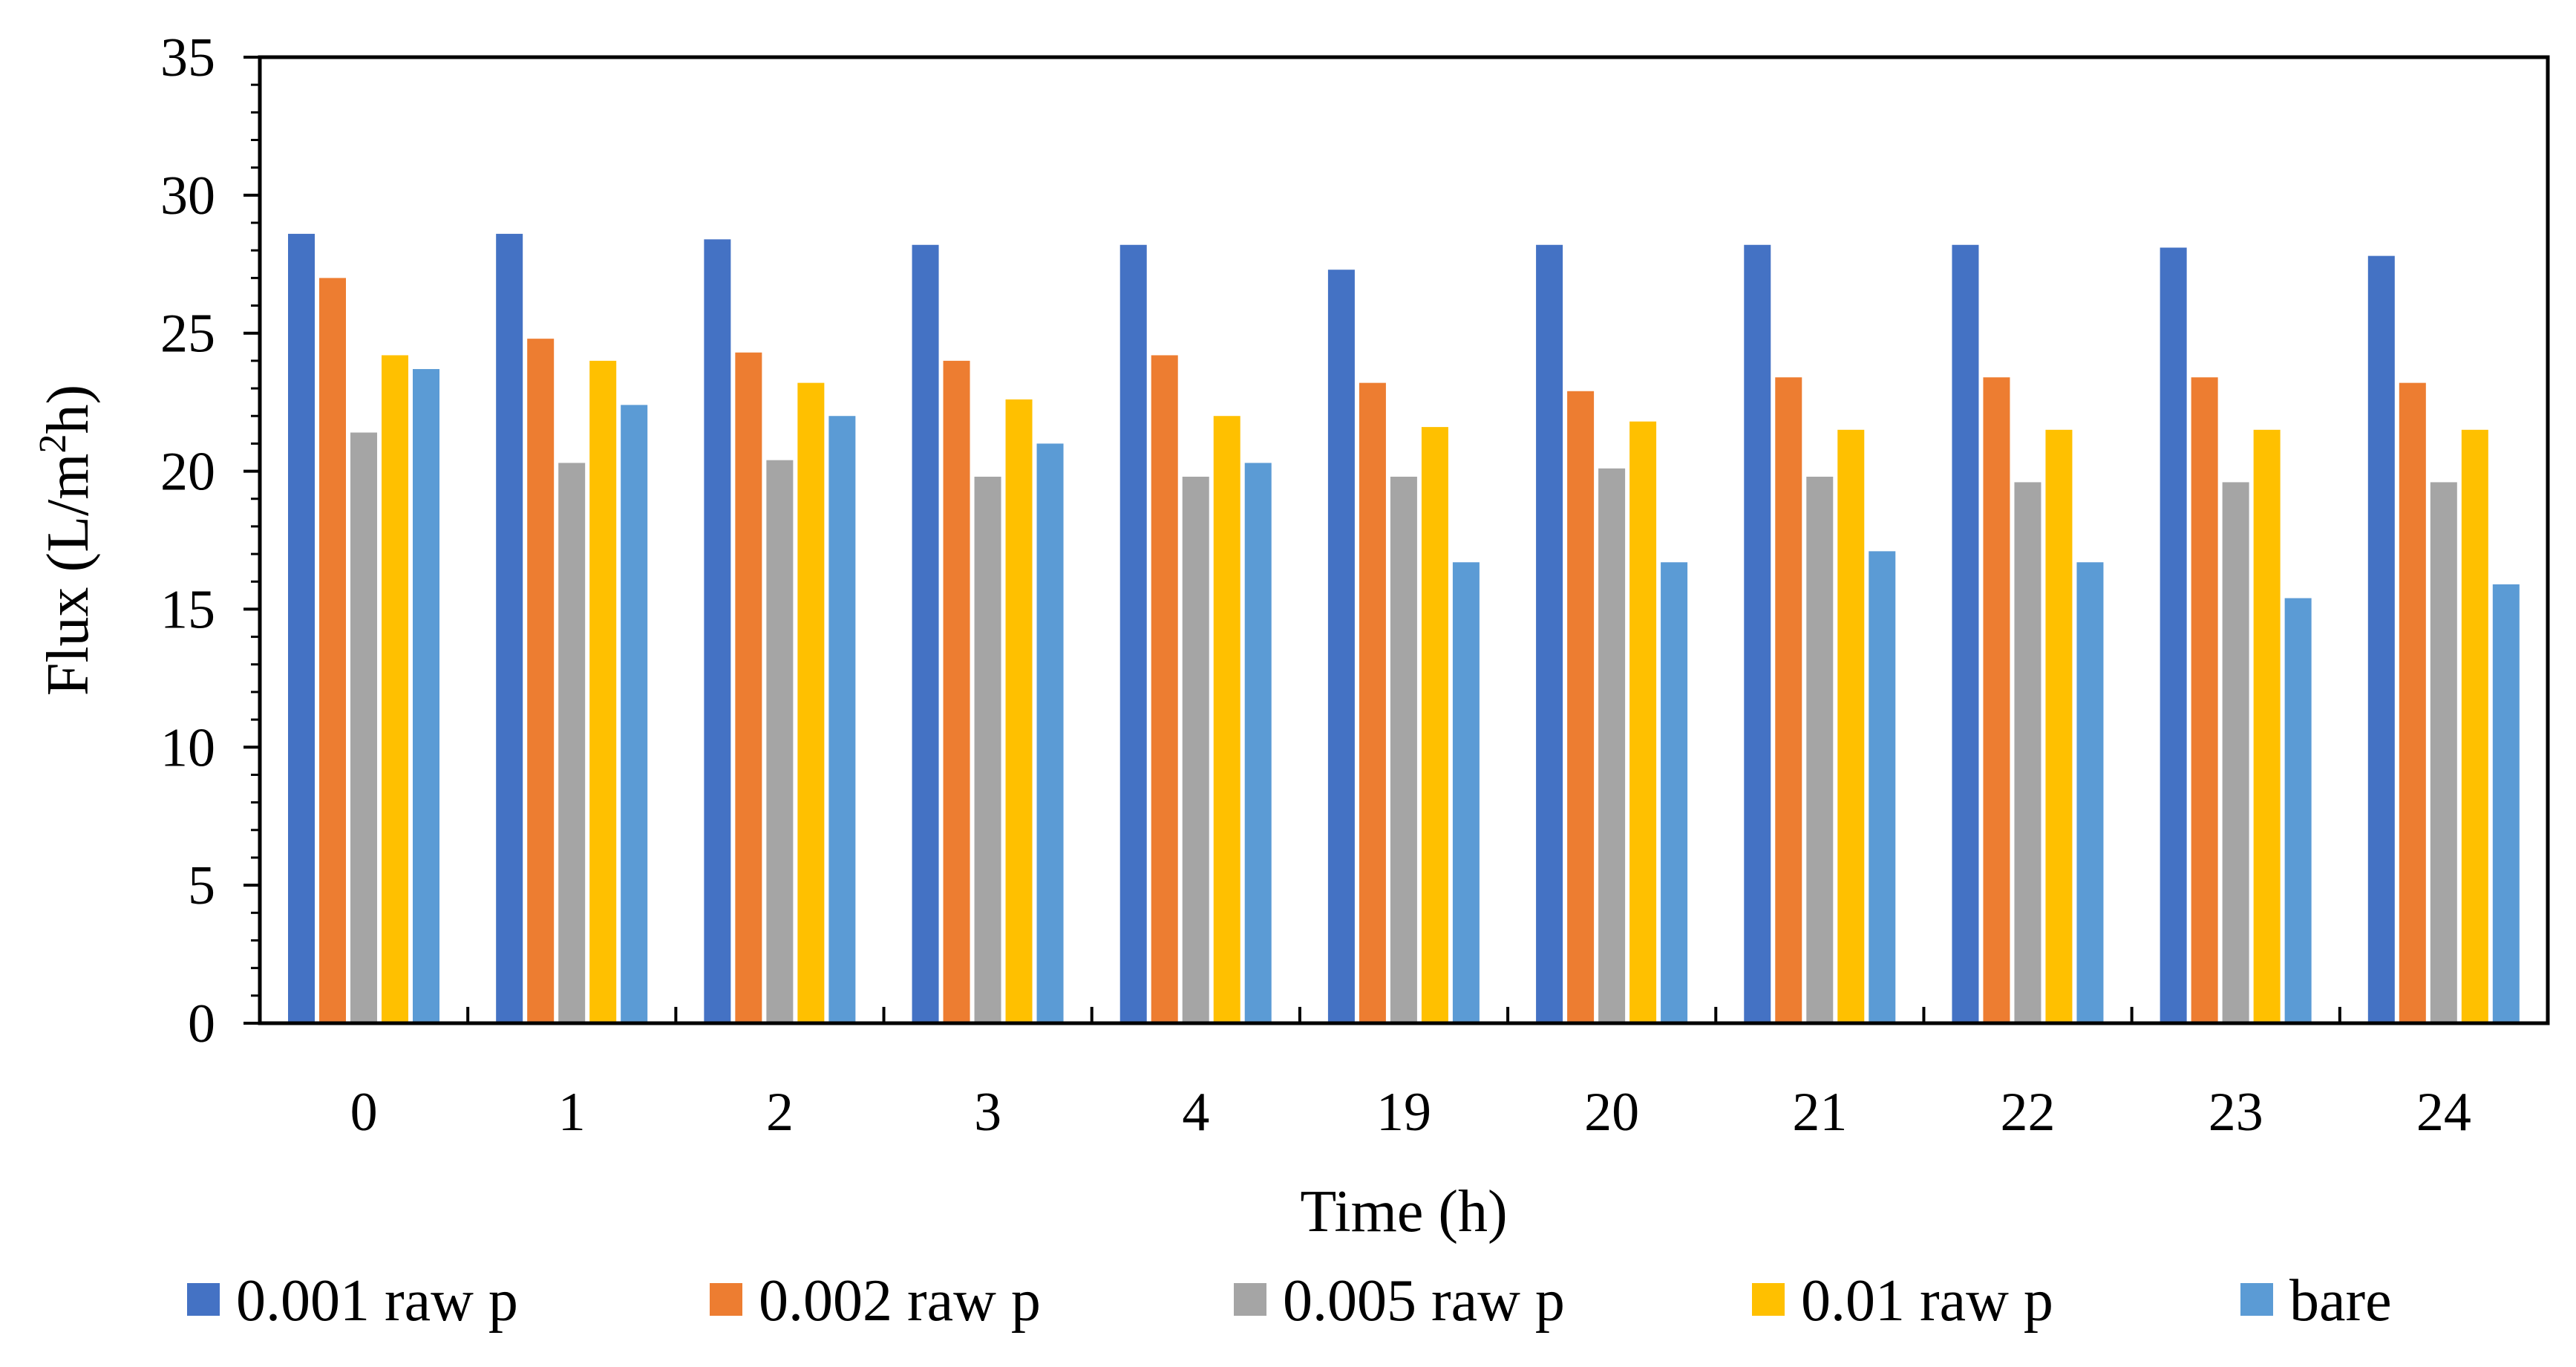 Image resolution: width=2576 pixels, height=1367 pixels. I want to click on y-tick-label: 25, so click(187, 334).